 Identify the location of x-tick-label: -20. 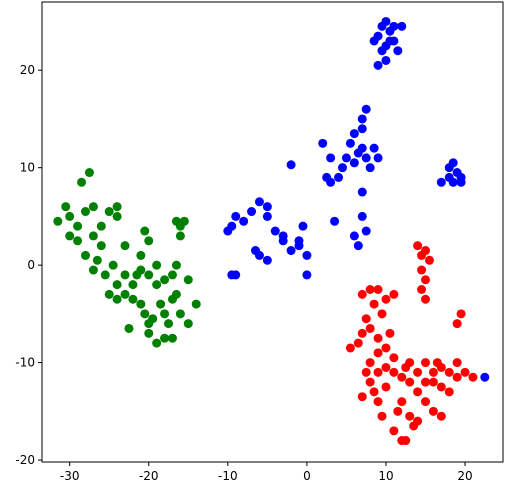
(149, 476).